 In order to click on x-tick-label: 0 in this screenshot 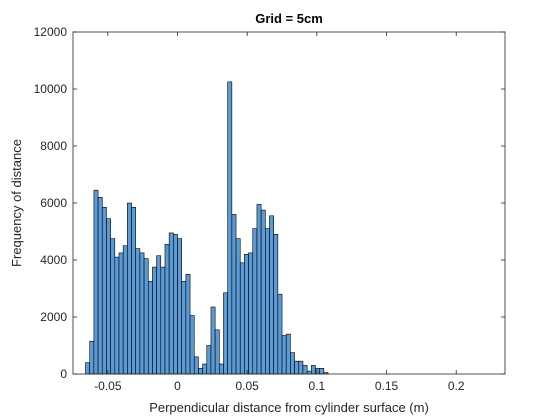, I will do `click(177, 386)`.